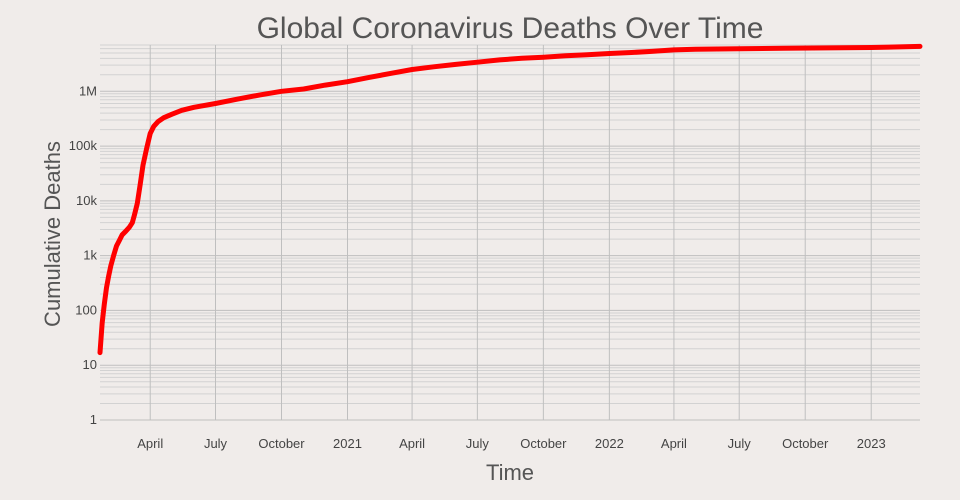  Describe the element at coordinates (86, 200) in the screenshot. I see `y-tick-label: 10k` at that location.